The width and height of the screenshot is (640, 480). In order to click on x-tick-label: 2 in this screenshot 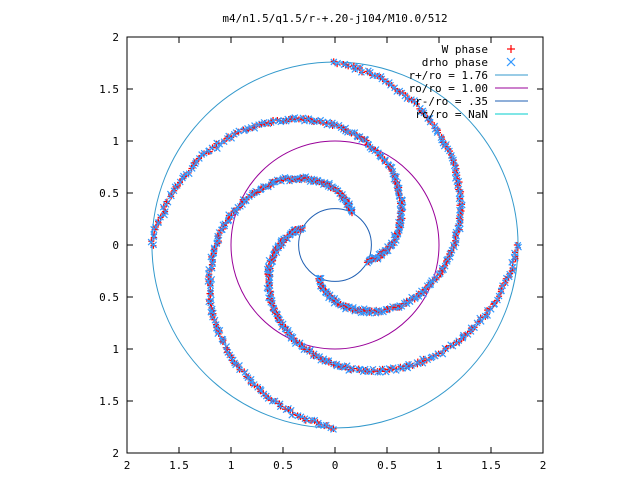, I will do `click(543, 465)`.